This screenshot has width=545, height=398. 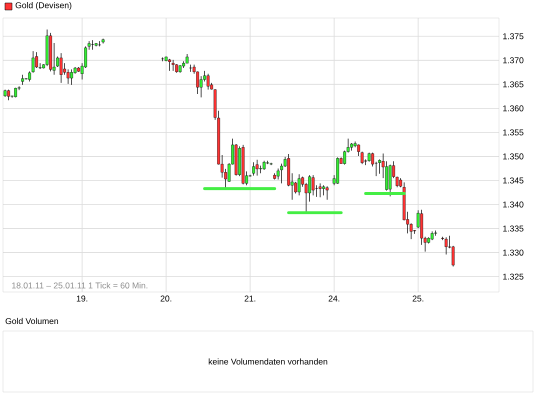 I want to click on y-tick-label: 1.355, so click(x=513, y=132).